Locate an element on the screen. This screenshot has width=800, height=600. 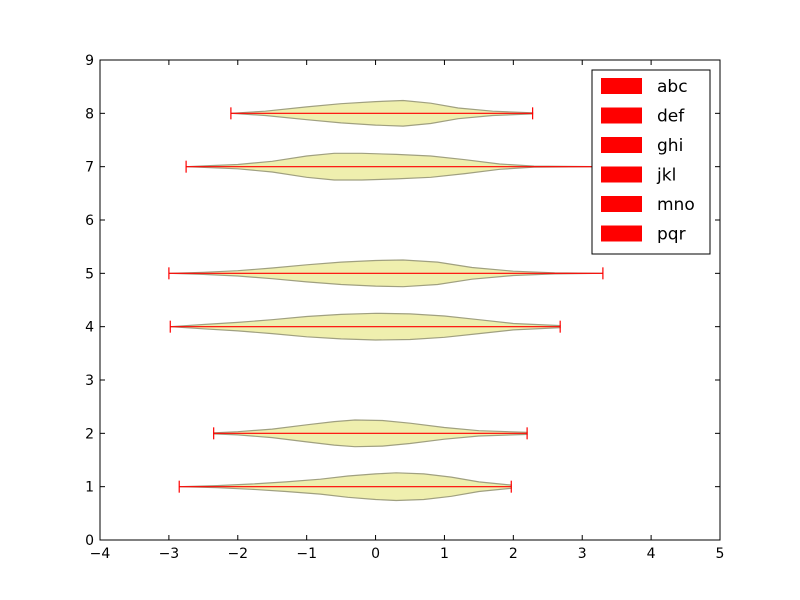
x-tick-label: −2 is located at coordinates (237, 554).